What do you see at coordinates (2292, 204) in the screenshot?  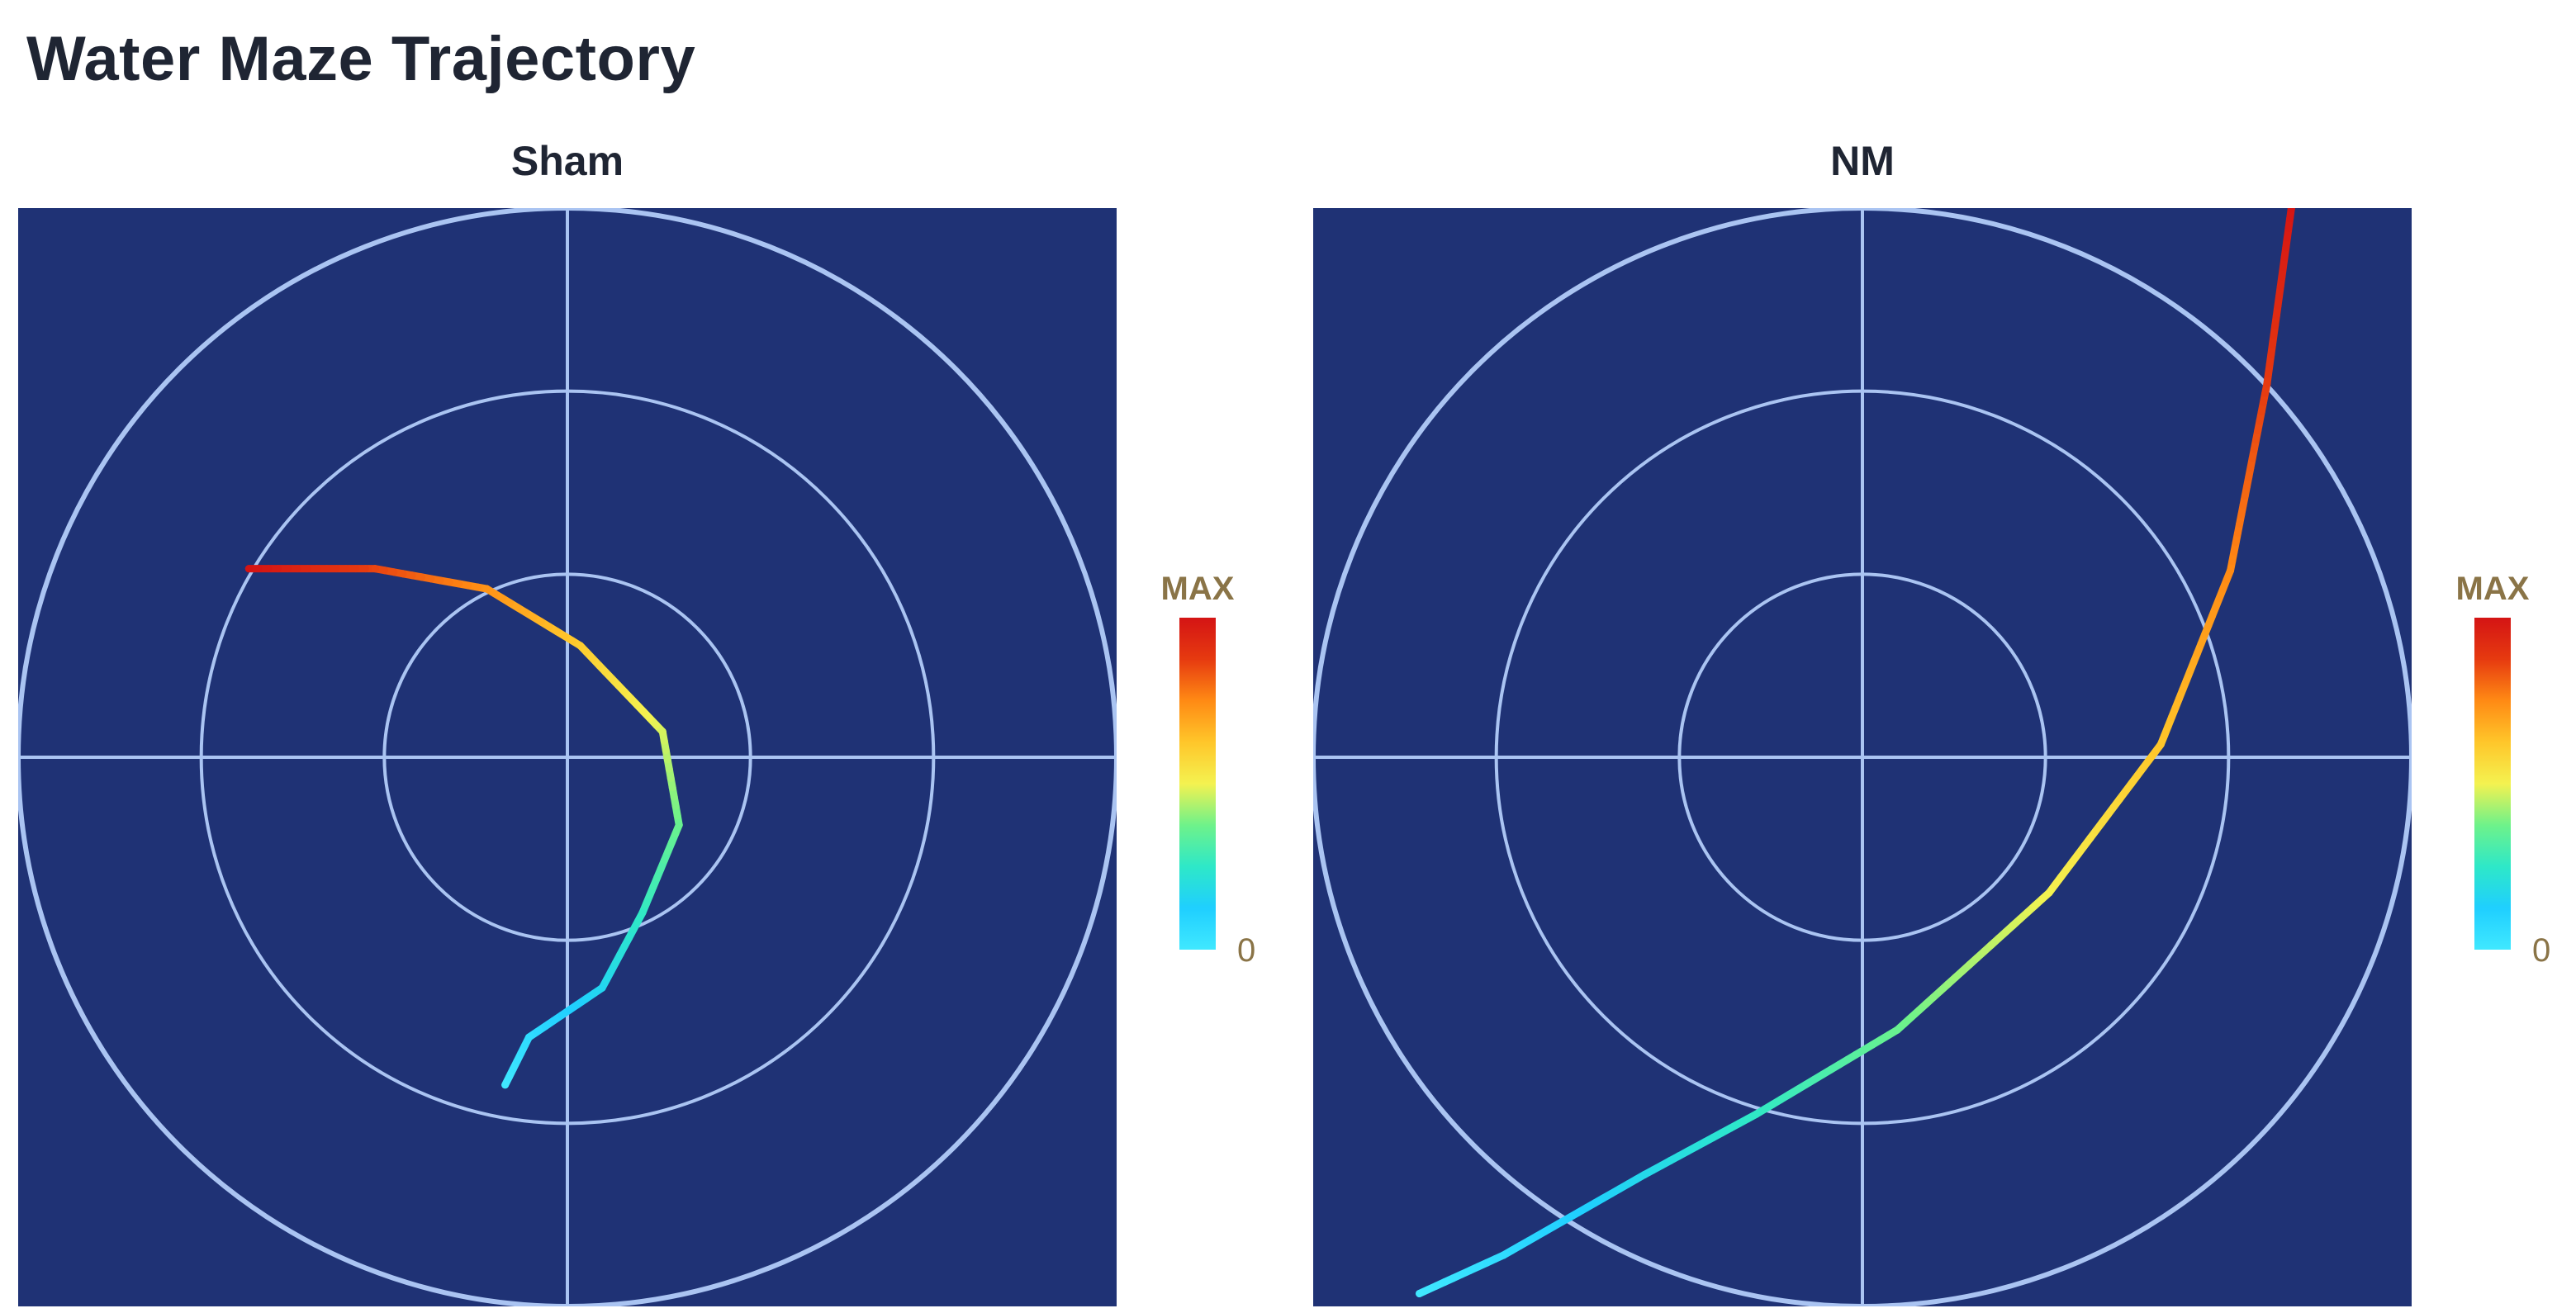 I see `trajectory-segment` at bounding box center [2292, 204].